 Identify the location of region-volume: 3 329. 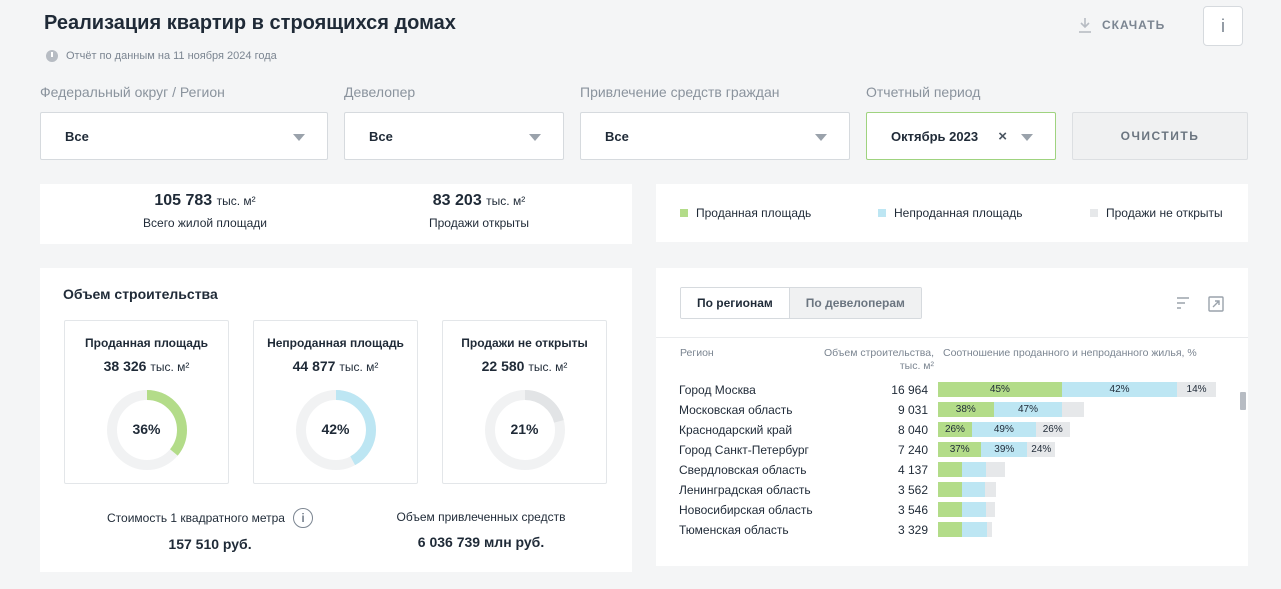
(912, 530).